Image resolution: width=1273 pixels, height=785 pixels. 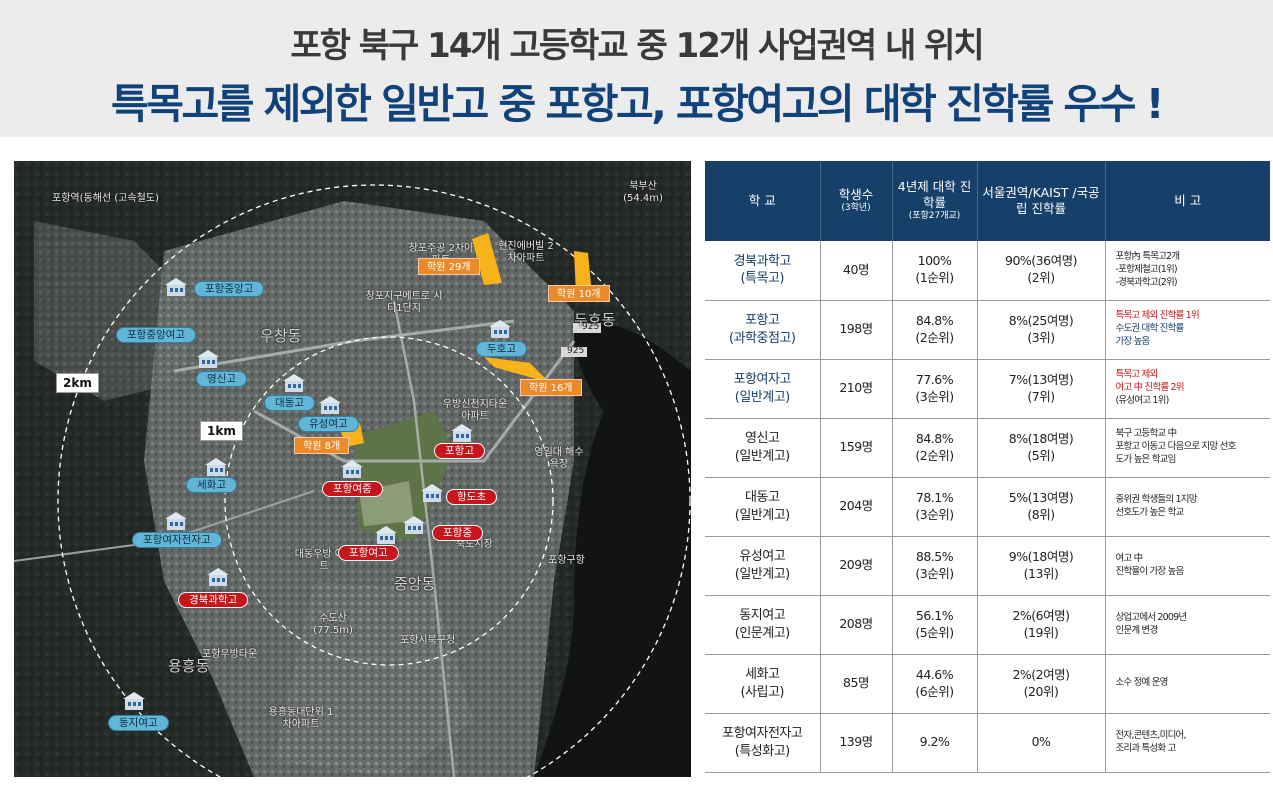 What do you see at coordinates (595, 320) in the screenshot?
I see `place-duho: 두호동` at bounding box center [595, 320].